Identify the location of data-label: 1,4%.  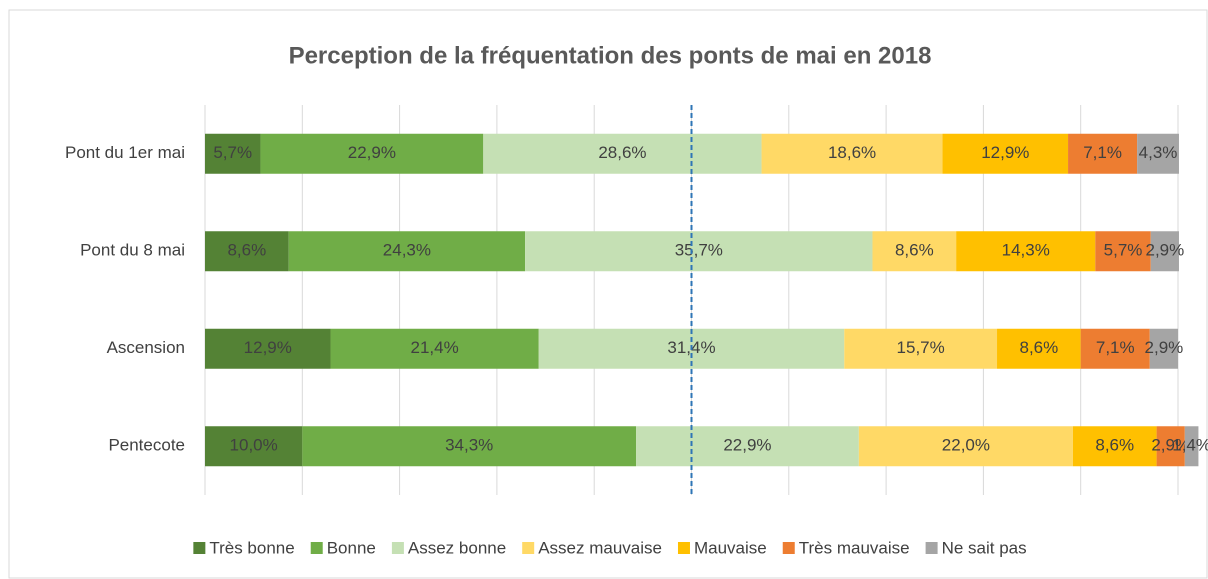
(1190, 445).